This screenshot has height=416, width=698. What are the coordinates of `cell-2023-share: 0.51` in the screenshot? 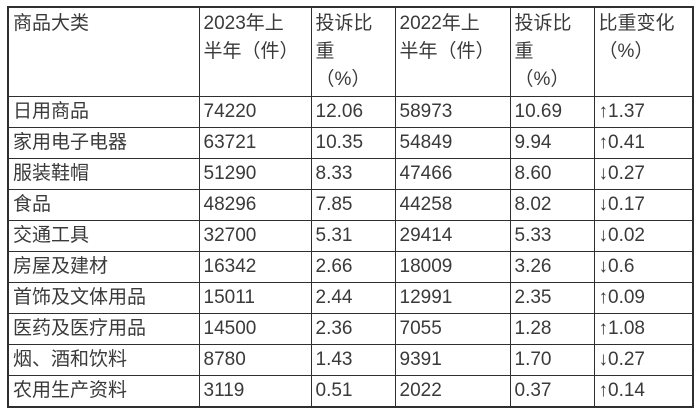 It's located at (353, 391).